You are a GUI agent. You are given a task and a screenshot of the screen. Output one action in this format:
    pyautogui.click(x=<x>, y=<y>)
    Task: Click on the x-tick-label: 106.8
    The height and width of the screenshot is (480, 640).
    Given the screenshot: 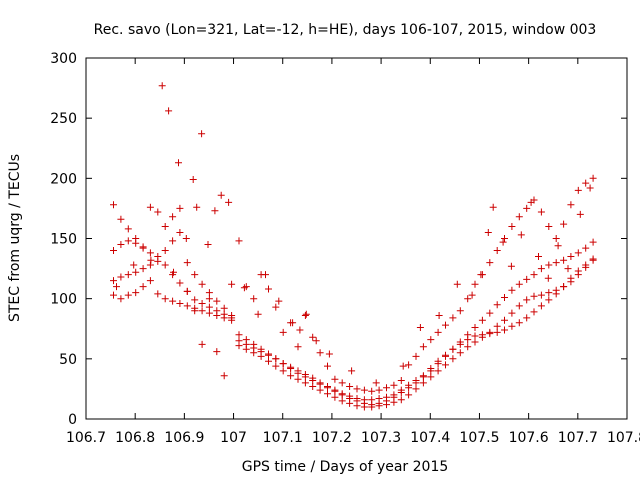 What is the action you would take?
    pyautogui.click(x=135, y=438)
    